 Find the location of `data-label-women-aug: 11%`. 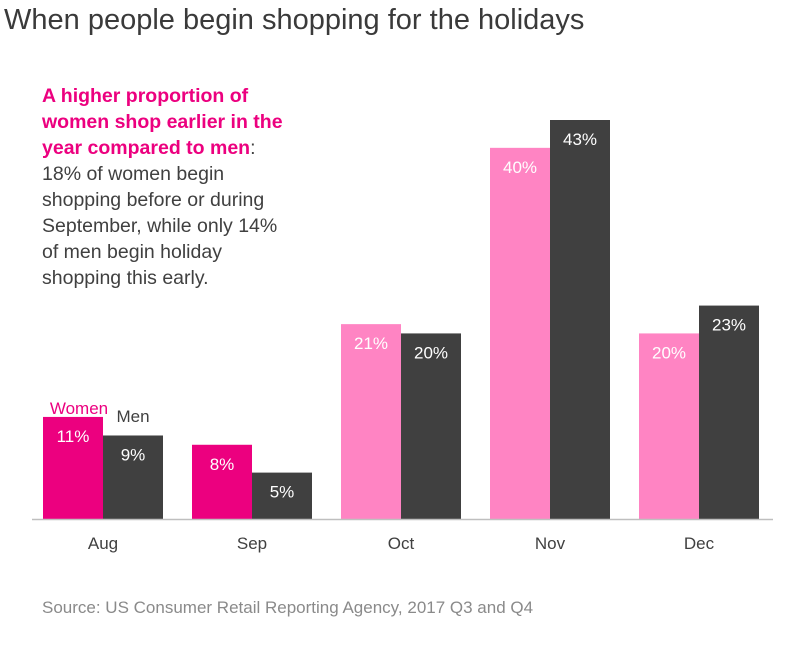

data-label-women-aug: 11% is located at coordinates (73, 436).